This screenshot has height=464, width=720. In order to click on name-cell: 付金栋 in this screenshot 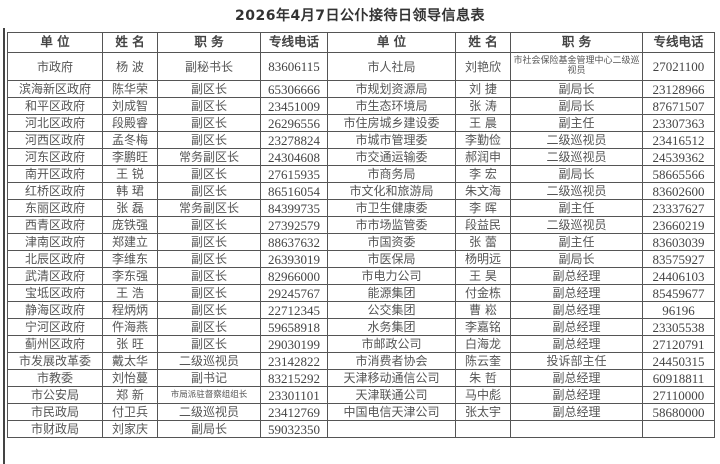, I will do `click(483, 293)`.